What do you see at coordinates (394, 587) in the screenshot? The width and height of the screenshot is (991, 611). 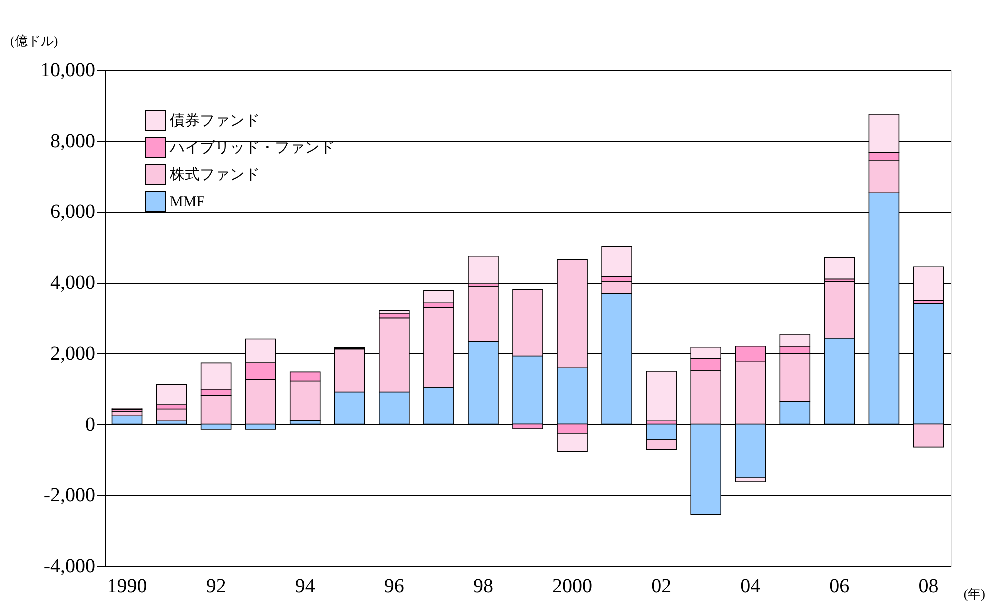 I see `x-tick-label: 96` at bounding box center [394, 587].